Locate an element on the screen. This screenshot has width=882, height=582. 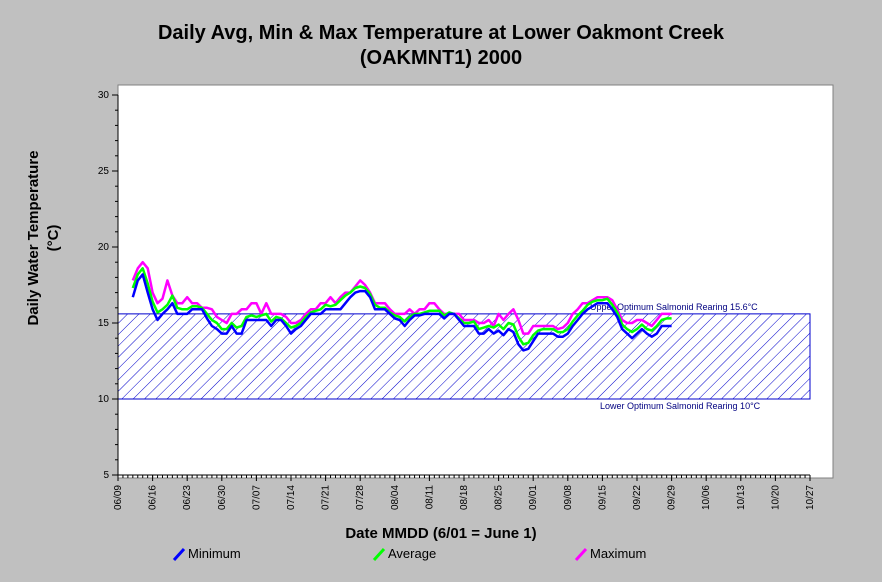
upper-band-label: Upper Optimum Salmonid Rearing 15.6°C is located at coordinates (674, 307).